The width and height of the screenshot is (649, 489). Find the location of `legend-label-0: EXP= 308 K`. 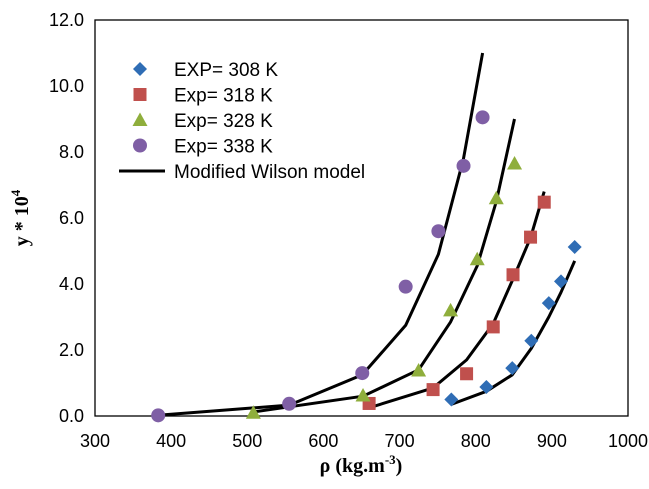

legend-label-0: EXP= 308 K is located at coordinates (226, 70).